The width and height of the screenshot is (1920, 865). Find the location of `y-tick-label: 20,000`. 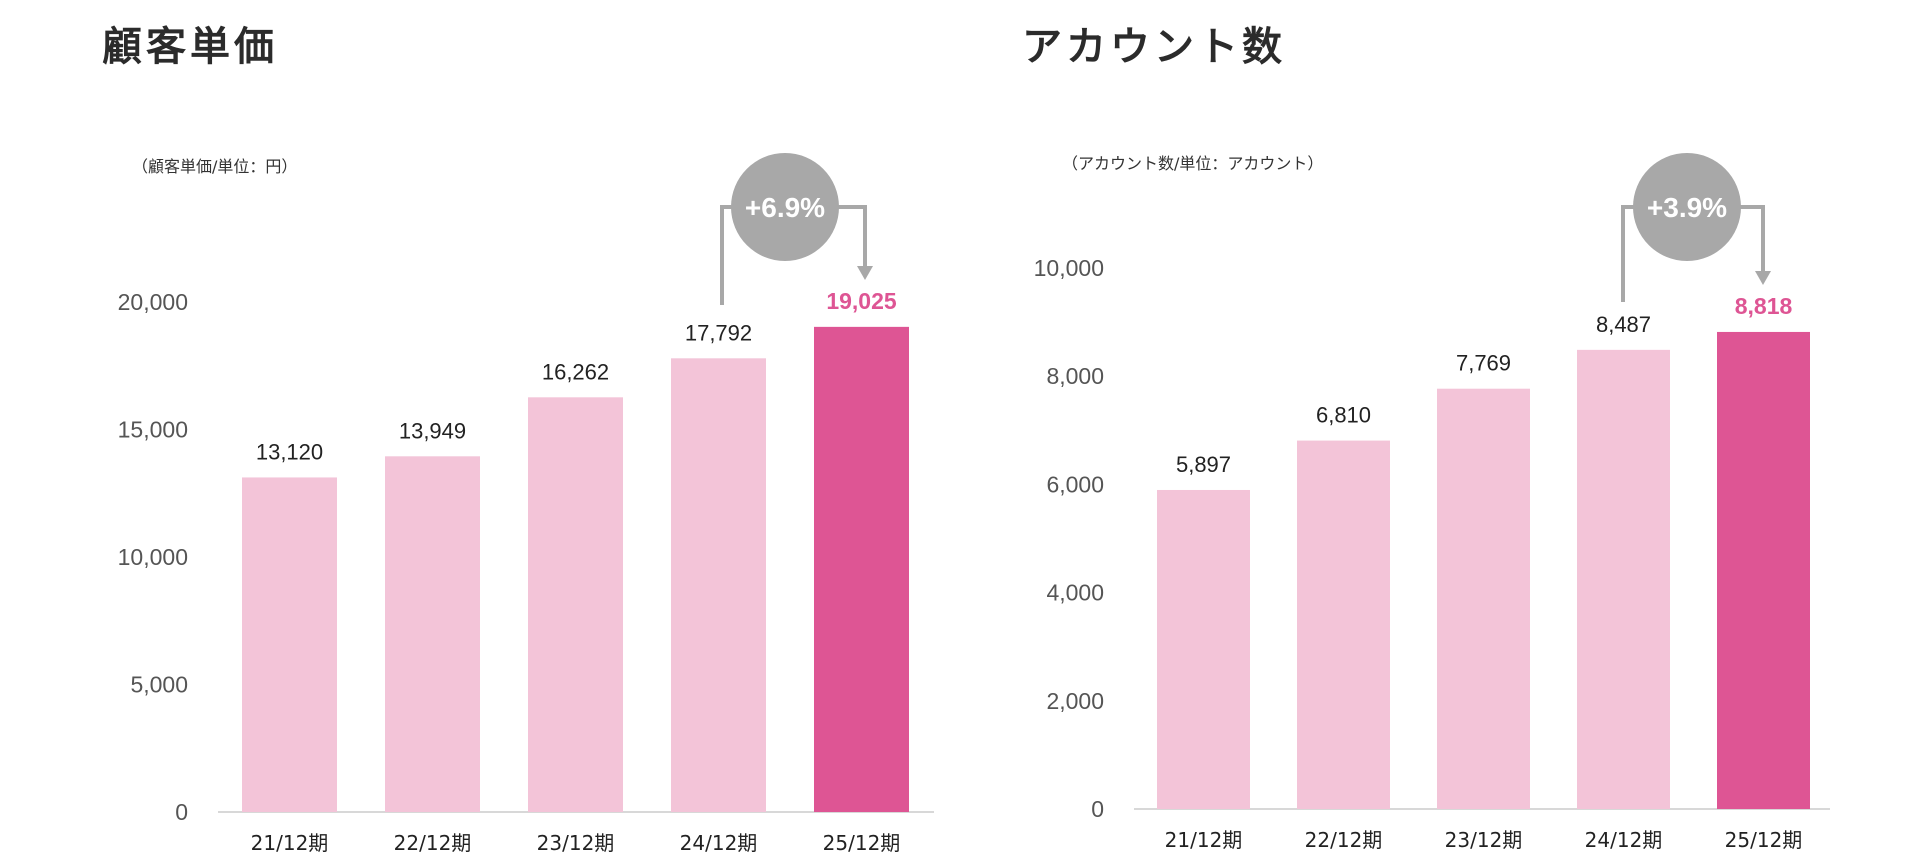

y-tick-label: 20,000 is located at coordinates (153, 302).